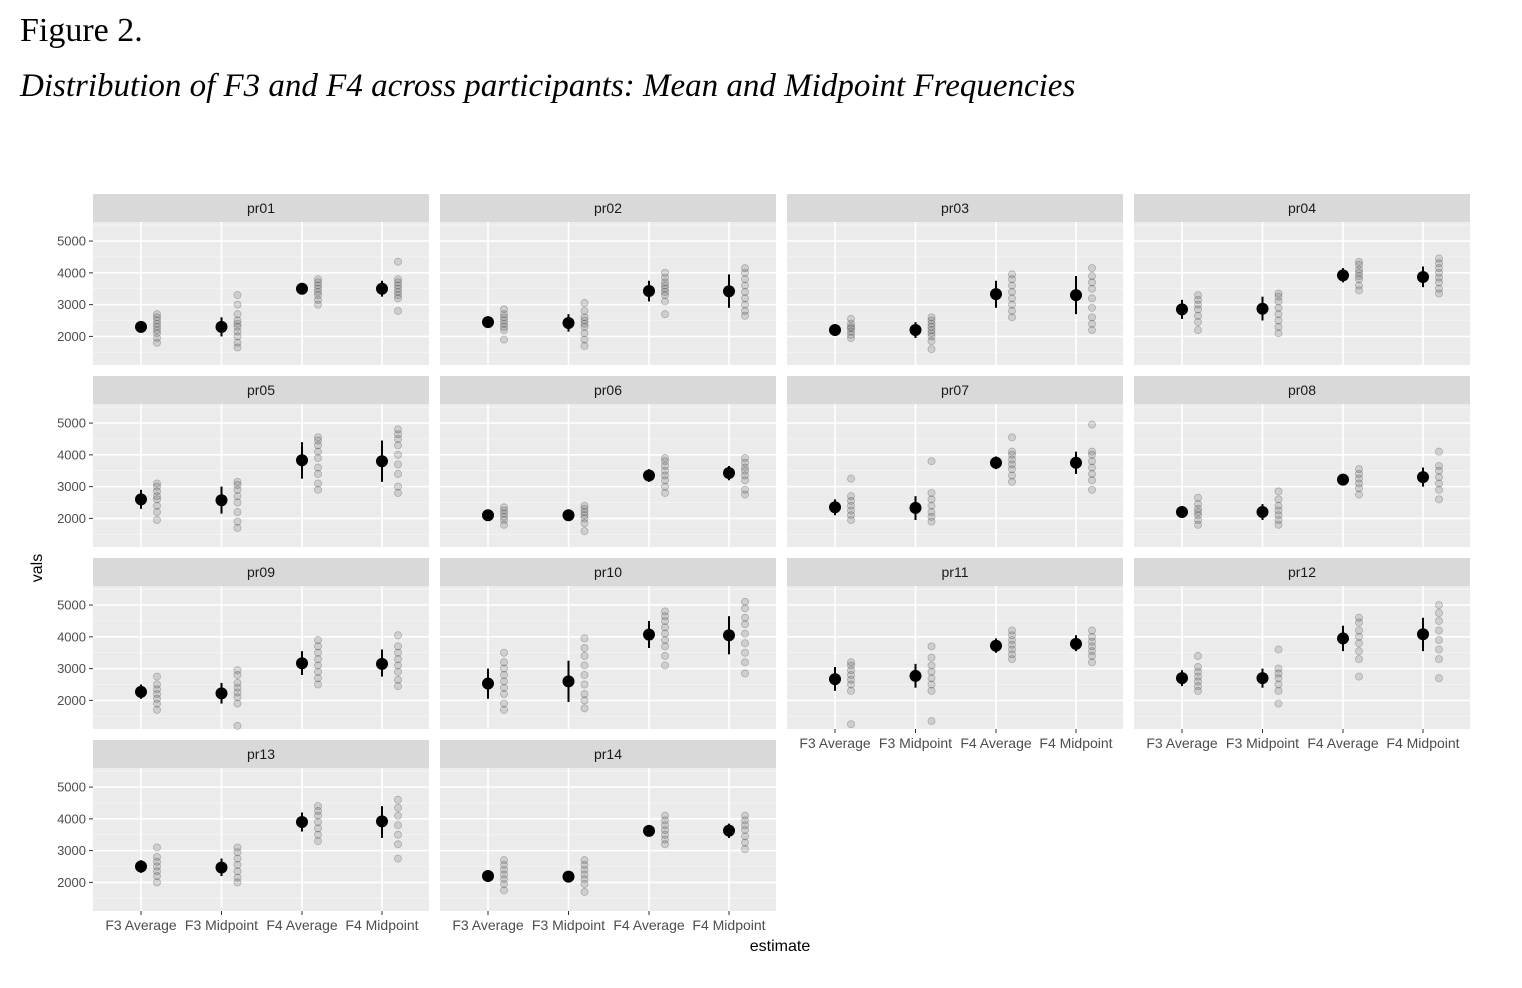  What do you see at coordinates (71, 882) in the screenshot?
I see `y-tick-label: 2000` at bounding box center [71, 882].